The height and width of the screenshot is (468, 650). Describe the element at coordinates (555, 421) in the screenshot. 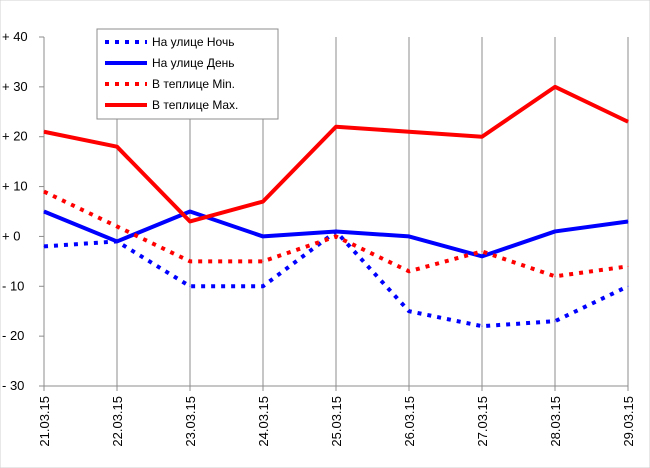

I see `x-tick-label: 28.03.15` at that location.